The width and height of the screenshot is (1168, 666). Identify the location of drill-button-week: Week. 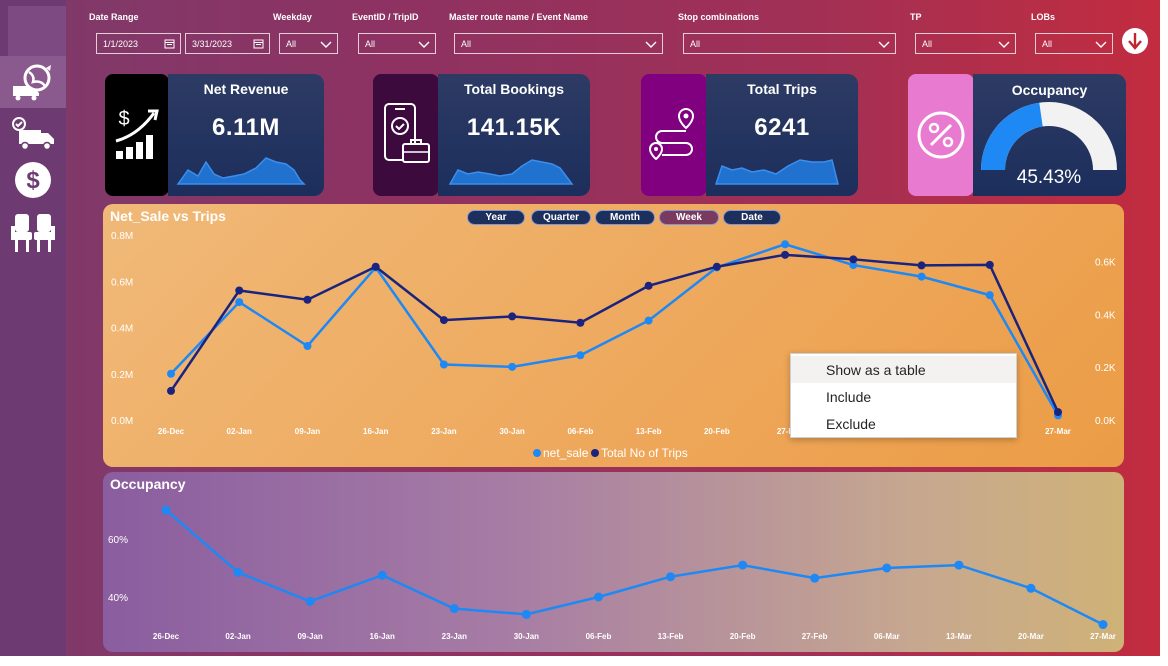
(689, 217).